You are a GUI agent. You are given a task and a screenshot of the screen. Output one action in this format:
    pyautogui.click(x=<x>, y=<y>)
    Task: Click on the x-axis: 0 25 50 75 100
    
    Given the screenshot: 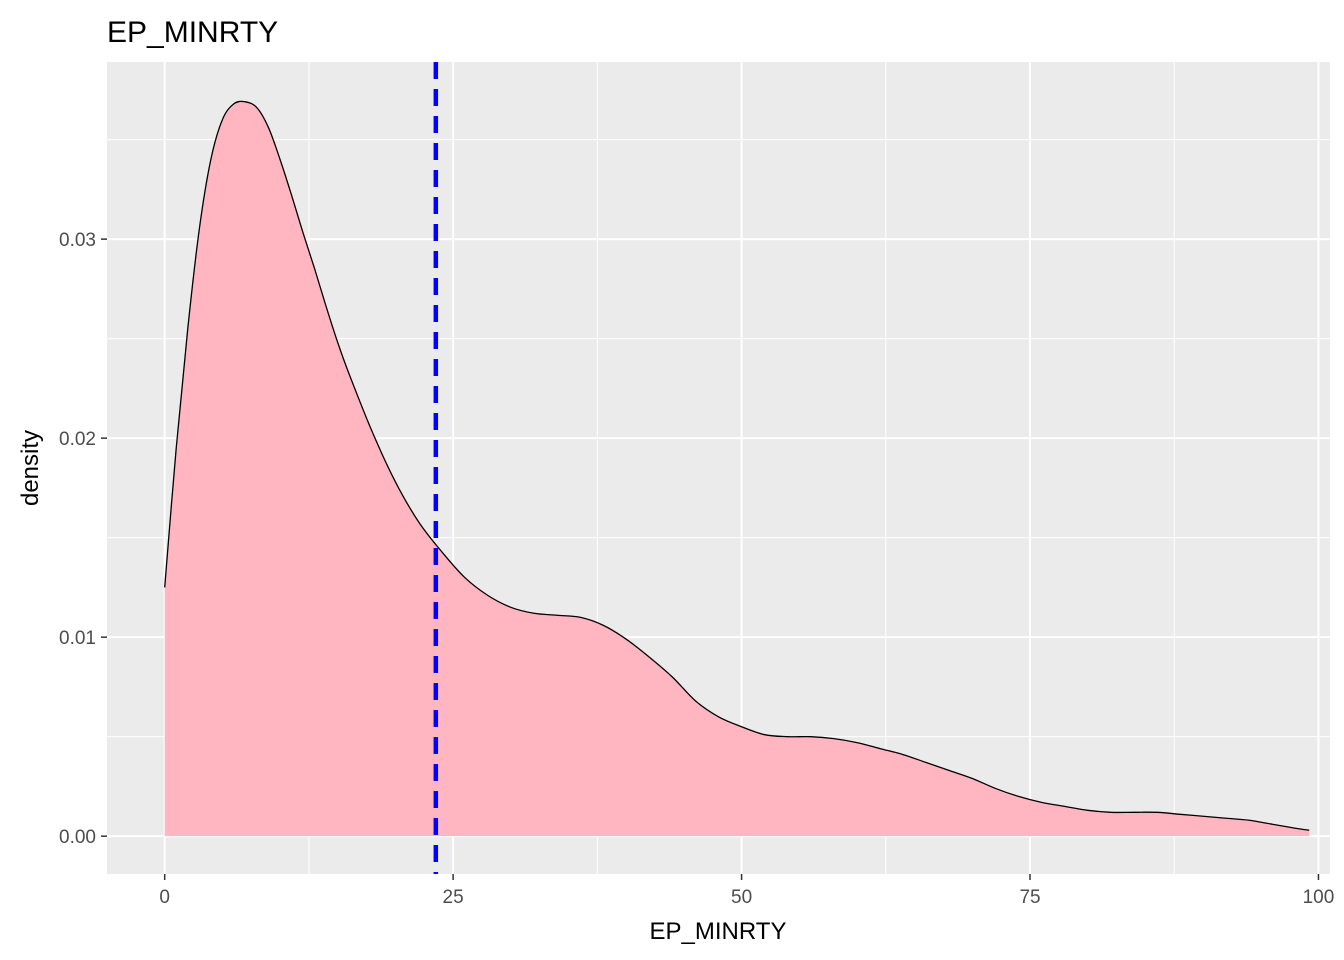 What is the action you would take?
    pyautogui.click(x=746, y=891)
    